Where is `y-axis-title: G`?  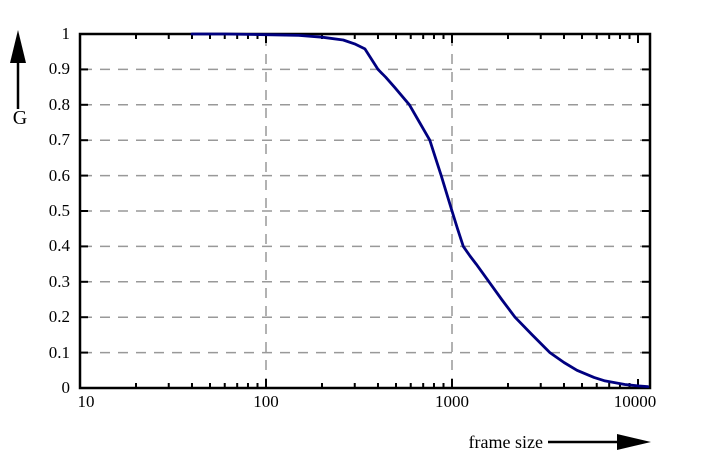
y-axis-title: G is located at coordinates (20, 118).